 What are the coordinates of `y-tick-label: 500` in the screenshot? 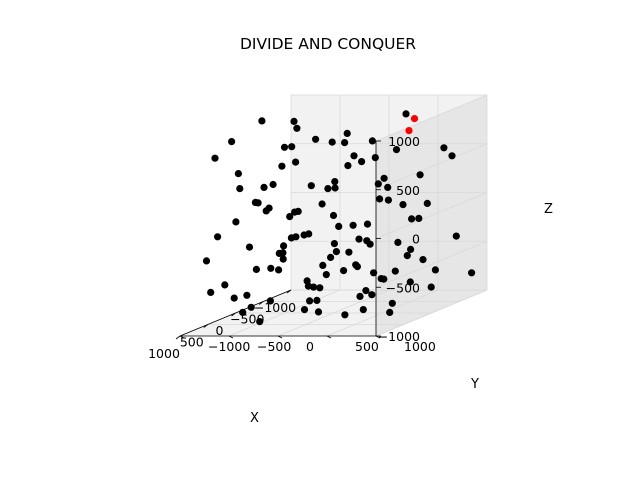 It's located at (367, 346).